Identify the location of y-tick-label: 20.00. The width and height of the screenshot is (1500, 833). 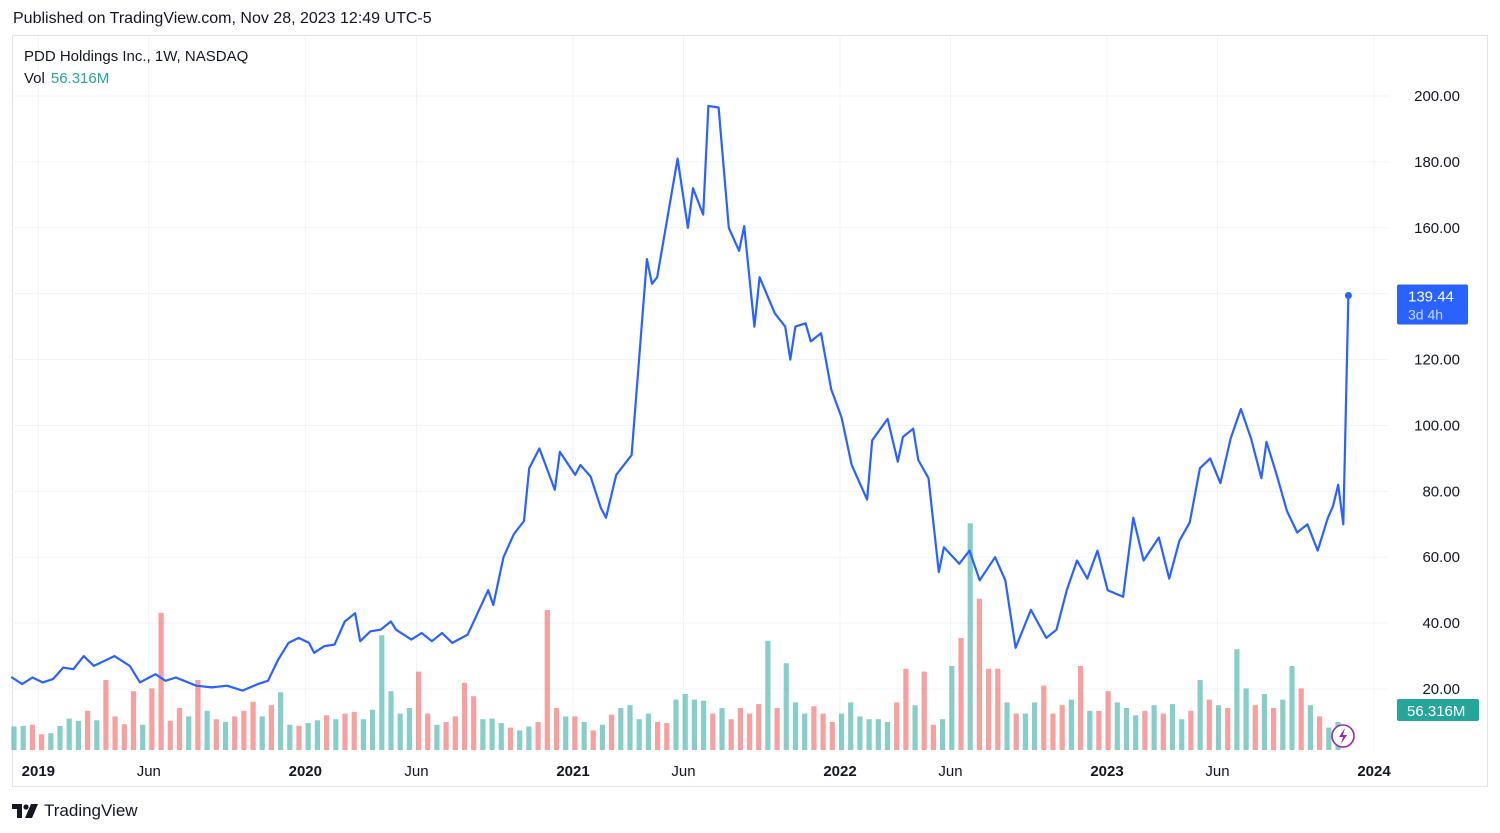
(1441, 689).